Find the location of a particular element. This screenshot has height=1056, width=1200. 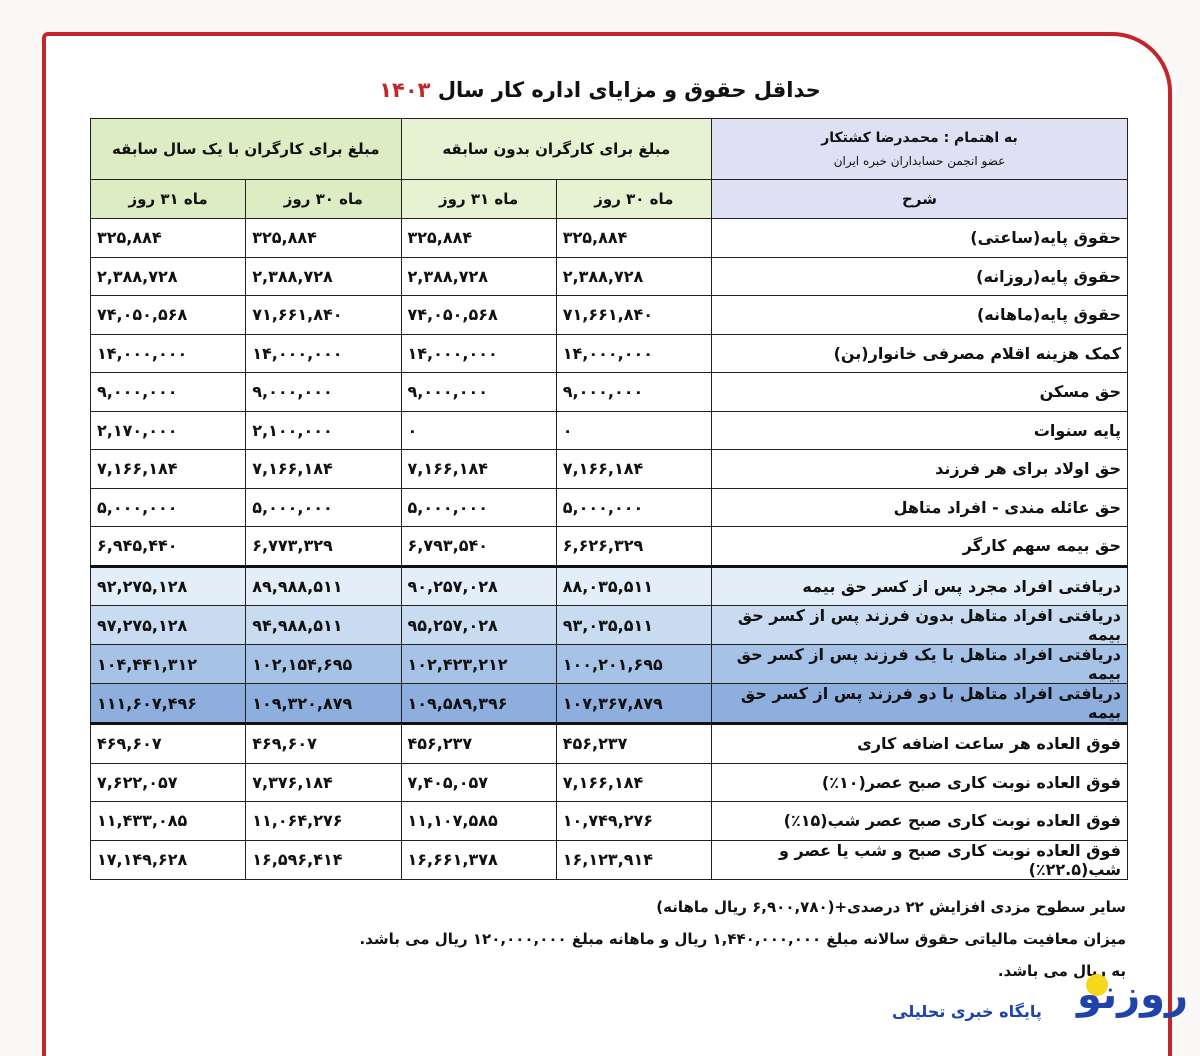

value-cell: ۶,۶۲۶,۳۲۹ is located at coordinates (634, 546).